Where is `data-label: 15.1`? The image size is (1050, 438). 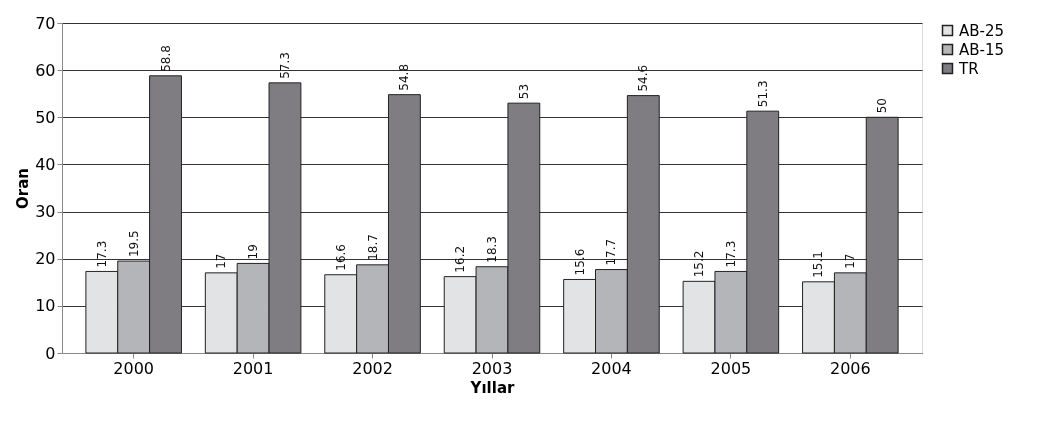
data-label: 15.1 is located at coordinates (818, 264).